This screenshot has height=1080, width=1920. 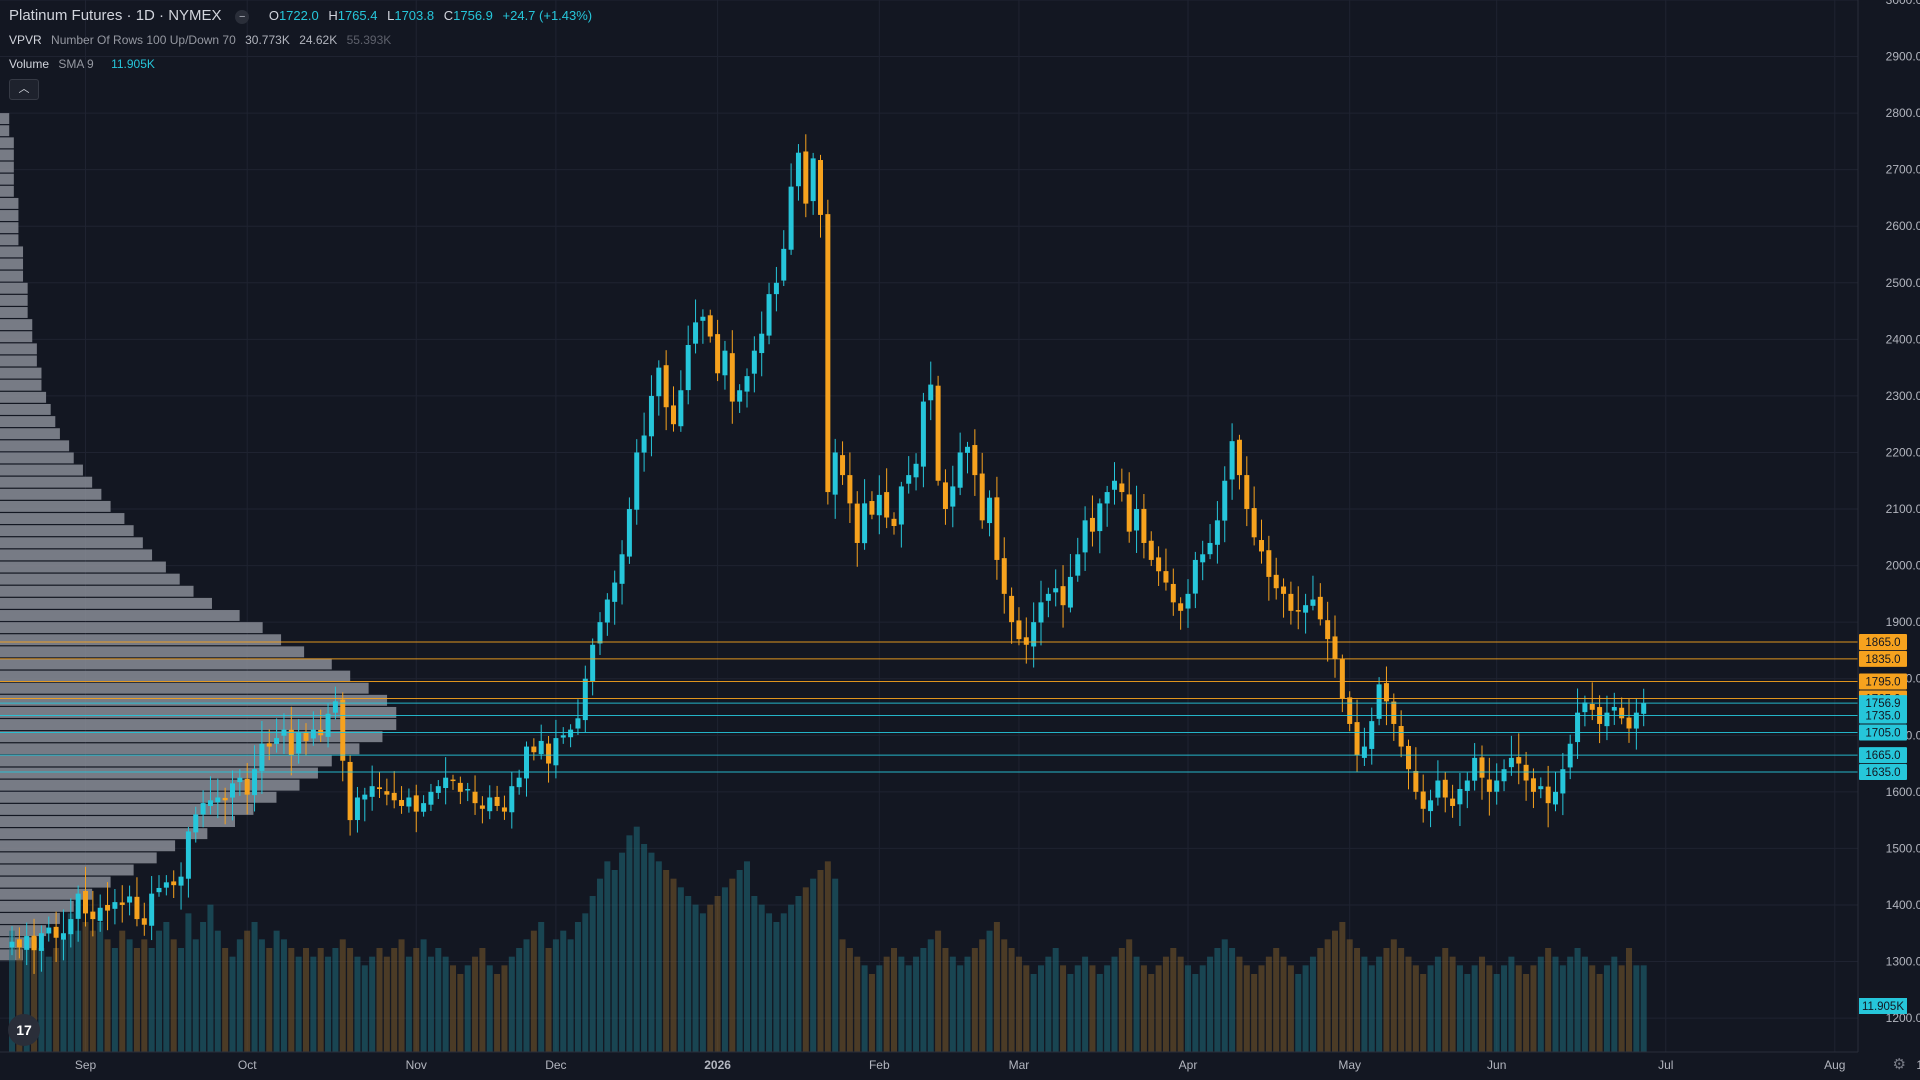 I want to click on eye-icon: −, so click(x=242, y=16).